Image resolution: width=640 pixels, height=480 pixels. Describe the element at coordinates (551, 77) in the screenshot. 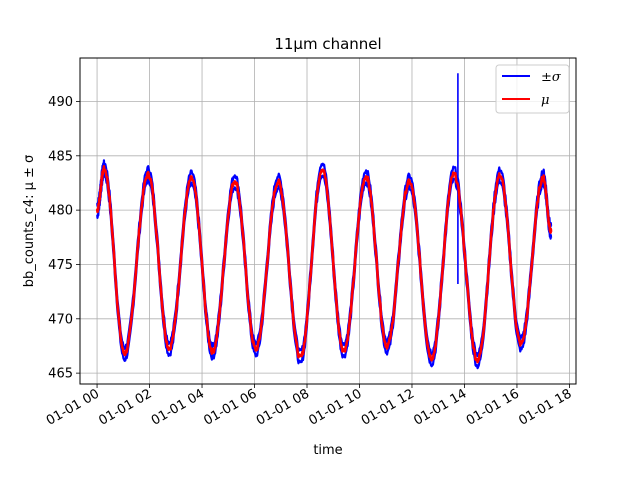

I see `legend-label-sigma: ±σ` at that location.